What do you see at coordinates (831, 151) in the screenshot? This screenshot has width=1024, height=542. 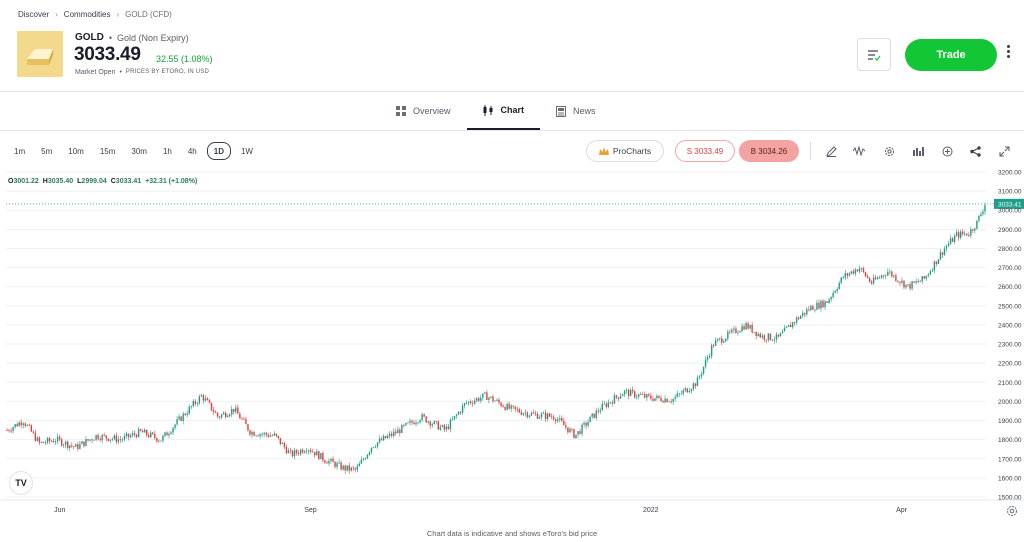 I see `pencil-icon` at bounding box center [831, 151].